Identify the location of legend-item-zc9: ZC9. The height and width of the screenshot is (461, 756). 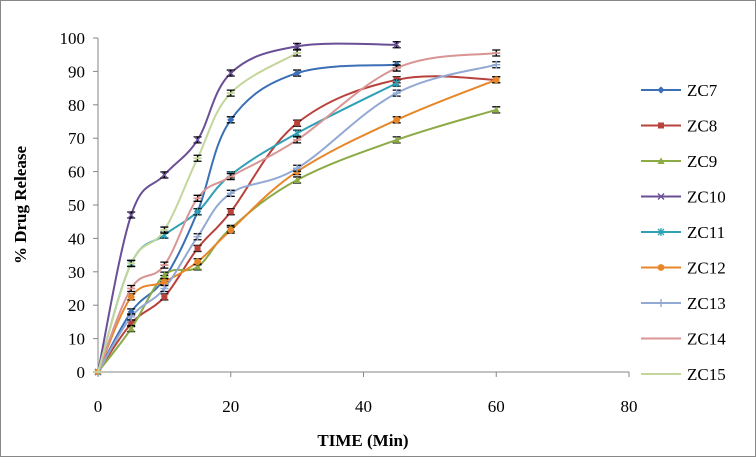
(679, 161).